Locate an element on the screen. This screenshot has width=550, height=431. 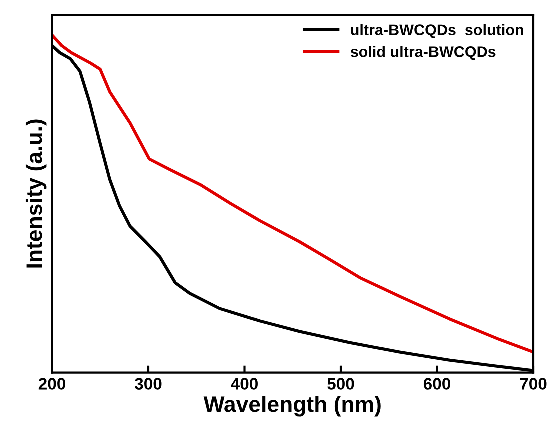
legend-label: solid ultra-BWCQDs is located at coordinates (423, 53).